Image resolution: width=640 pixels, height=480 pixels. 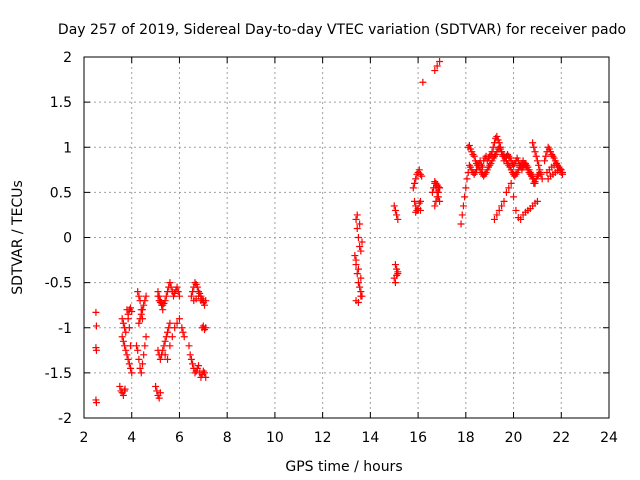 I want to click on y-tick-label: 0, so click(x=67, y=239).